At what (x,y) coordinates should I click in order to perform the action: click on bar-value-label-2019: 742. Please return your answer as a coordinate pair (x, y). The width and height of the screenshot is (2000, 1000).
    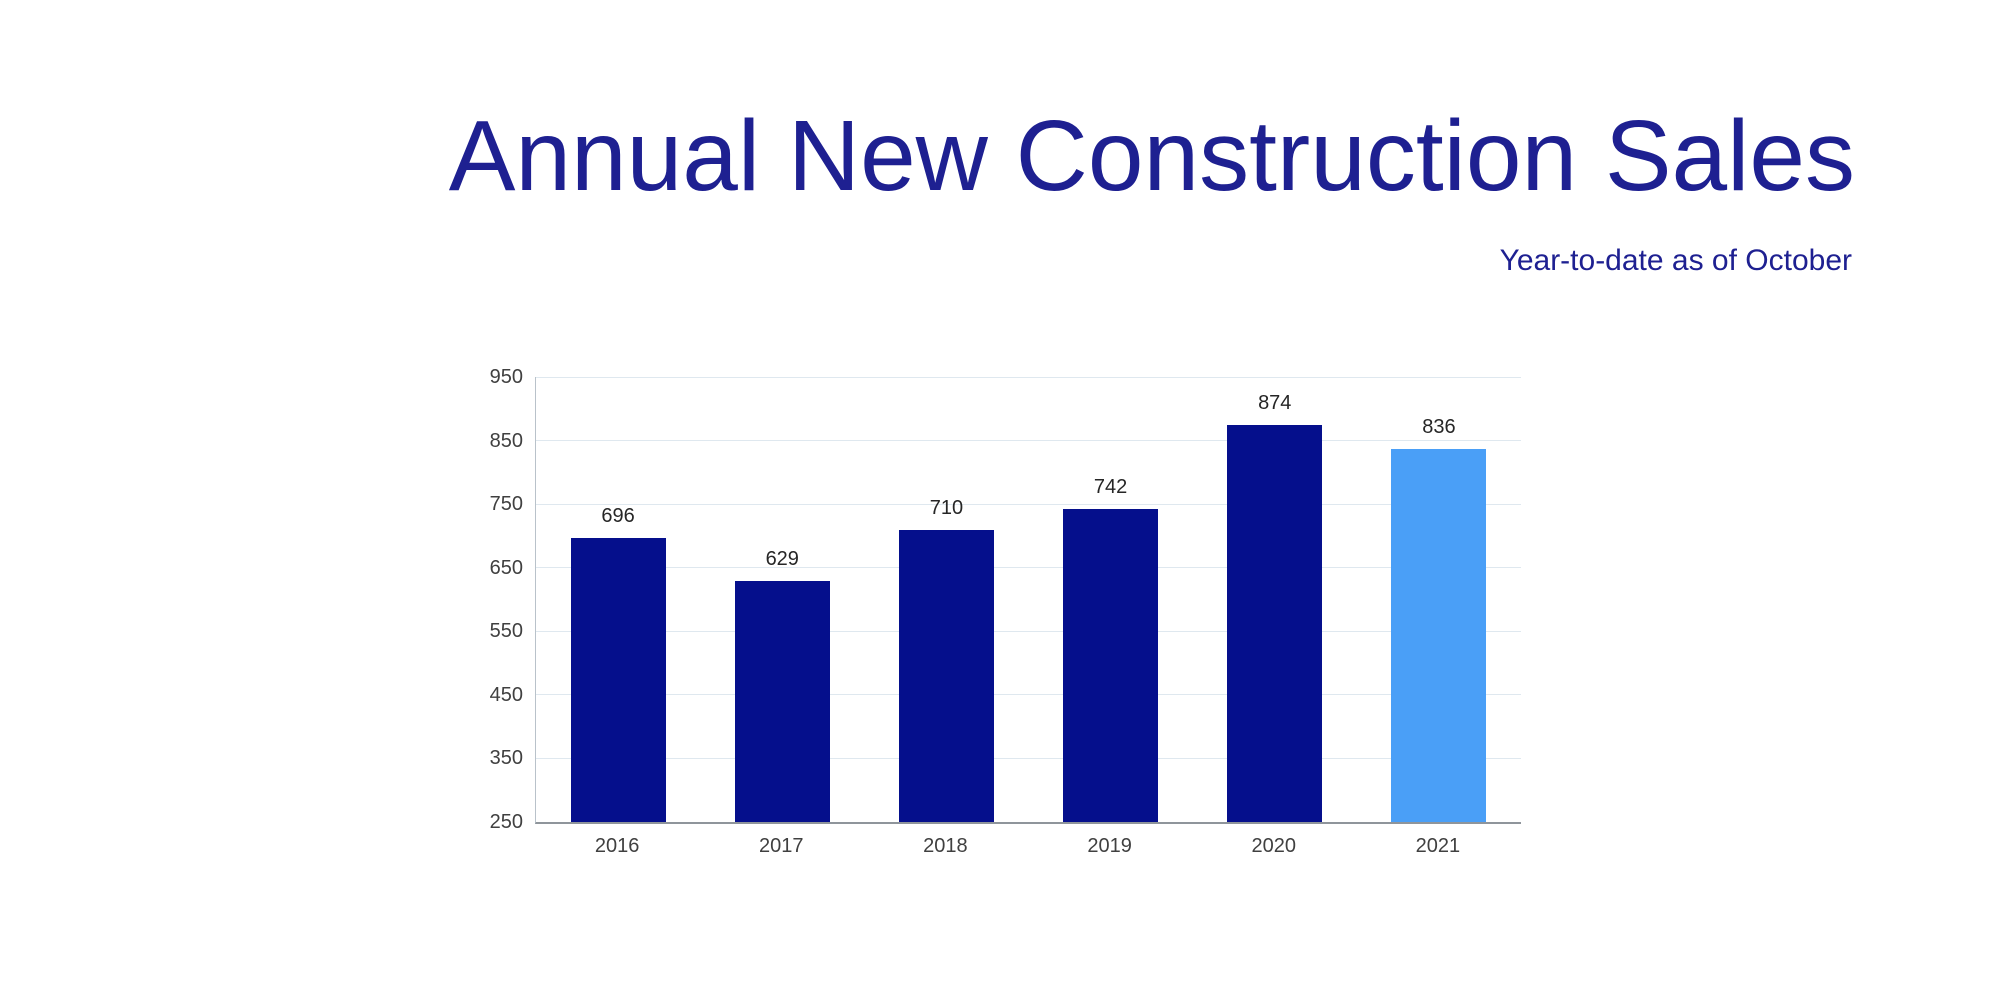
    Looking at the image, I should click on (1110, 487).